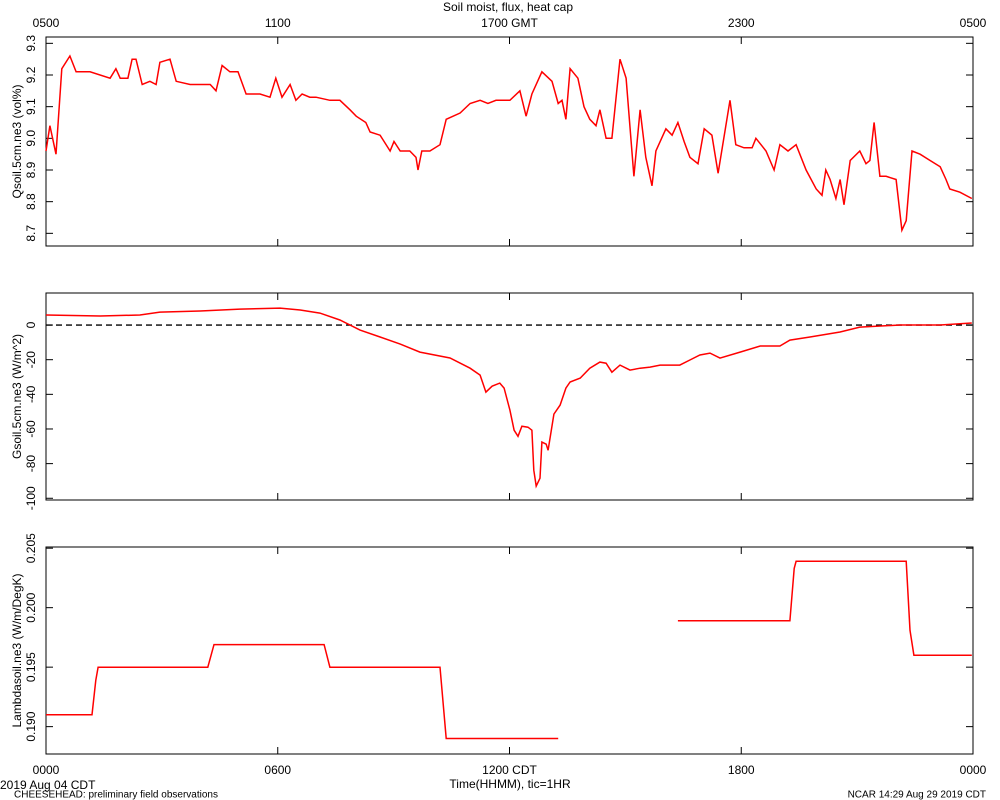  I want to click on y-tick-label: 9.2, so click(31, 74).